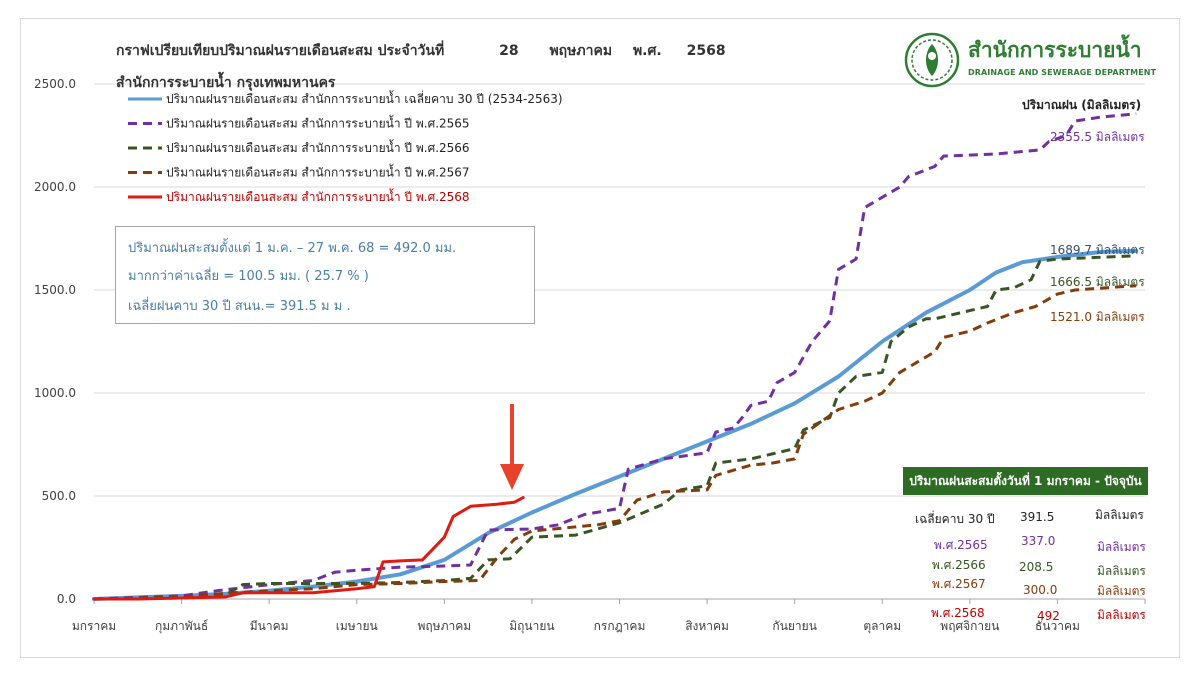 The height and width of the screenshot is (675, 1200). Describe the element at coordinates (1121, 547) in the screenshot. I see `table-row-2565-unit: มิลลิเมตร` at that location.